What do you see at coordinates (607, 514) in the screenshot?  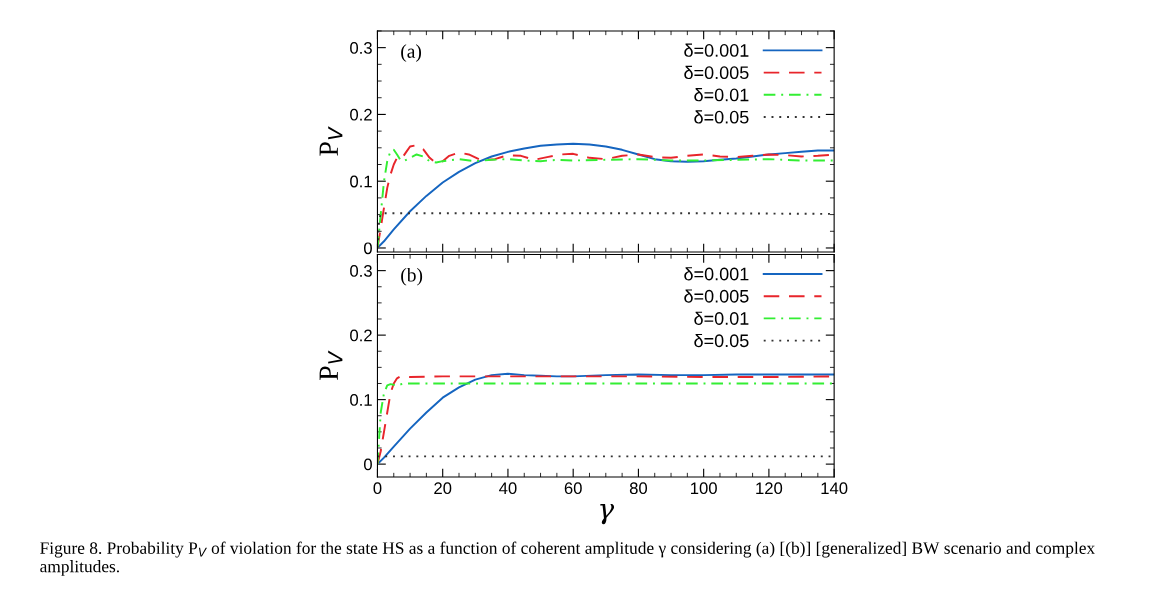 I see `x-axis-title: γ` at bounding box center [607, 514].